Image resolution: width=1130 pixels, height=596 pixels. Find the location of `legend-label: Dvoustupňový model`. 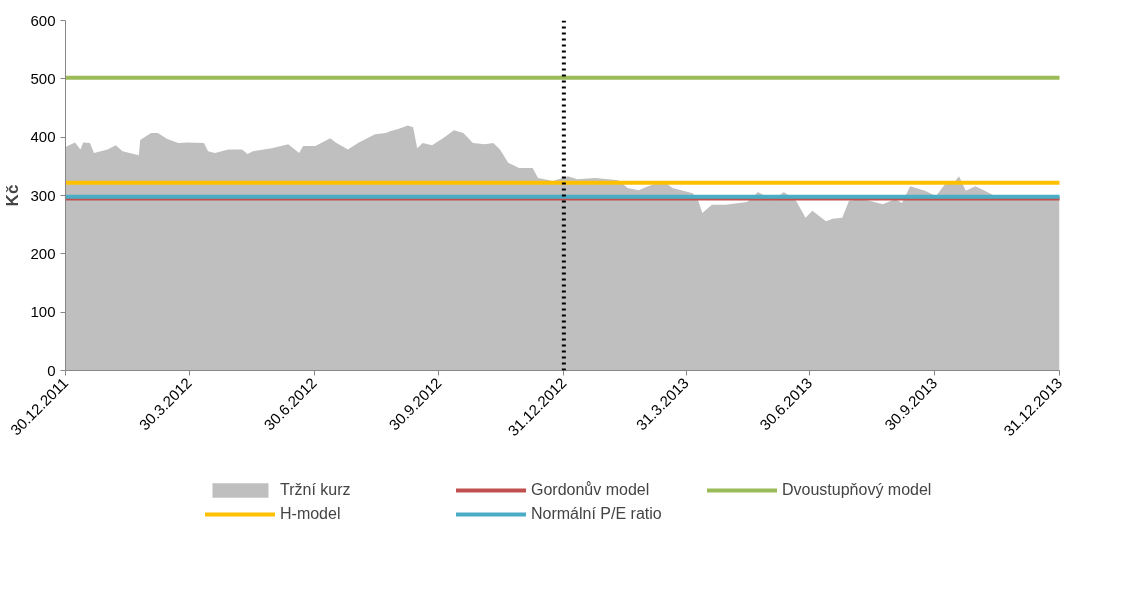

legend-label: Dvoustupňový model is located at coordinates (857, 490).